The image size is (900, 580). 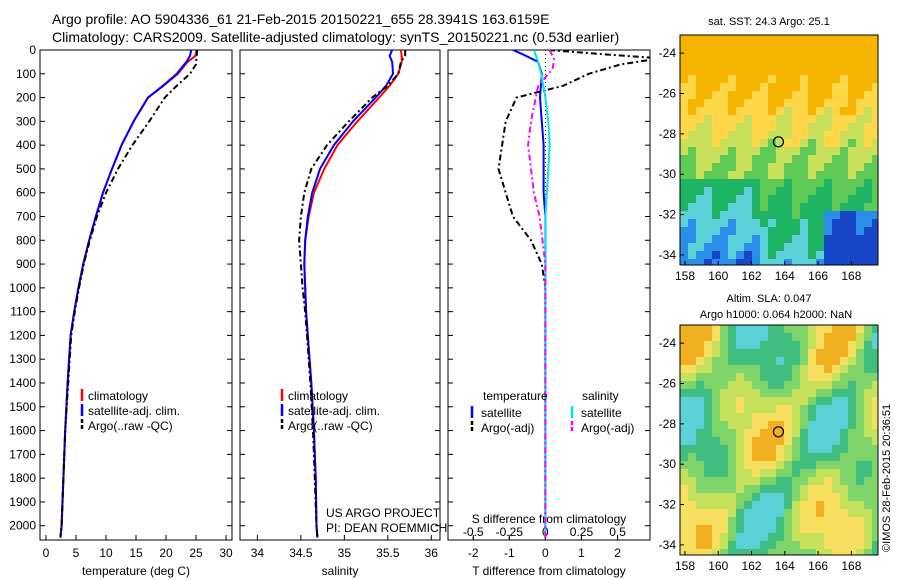 I want to click on series-line, so click(x=541, y=294).